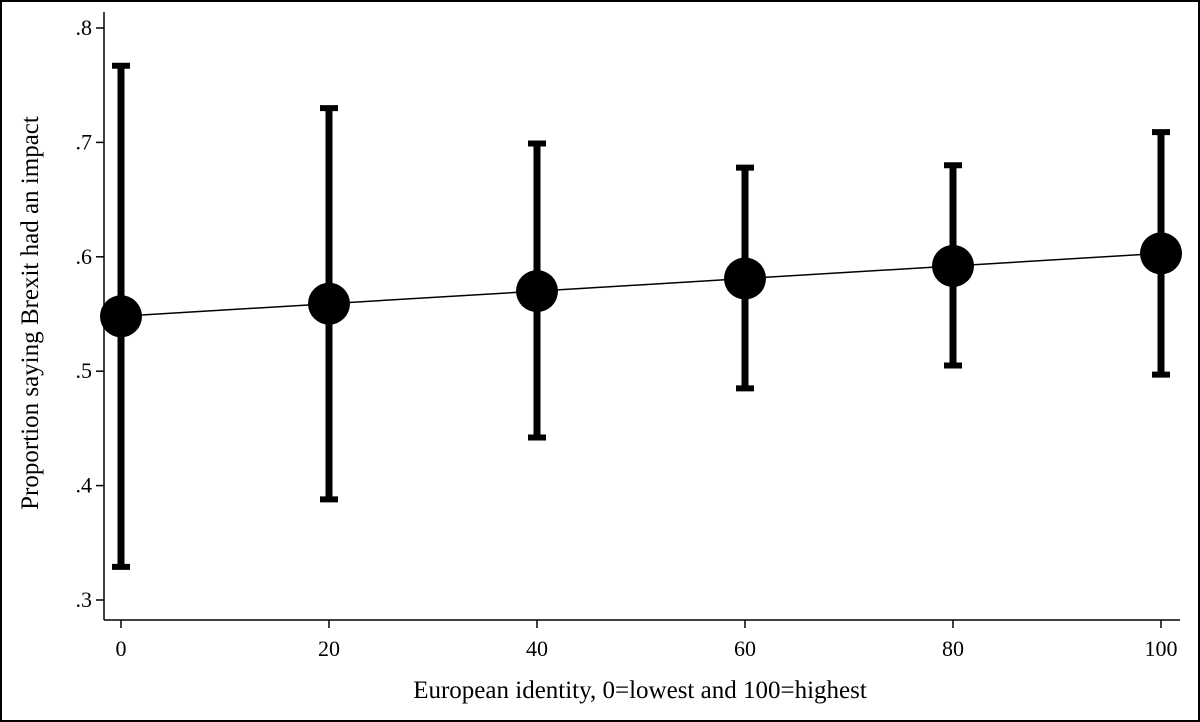 The height and width of the screenshot is (722, 1200). Describe the element at coordinates (84, 141) in the screenshot. I see `y-tick-label: .7` at that location.